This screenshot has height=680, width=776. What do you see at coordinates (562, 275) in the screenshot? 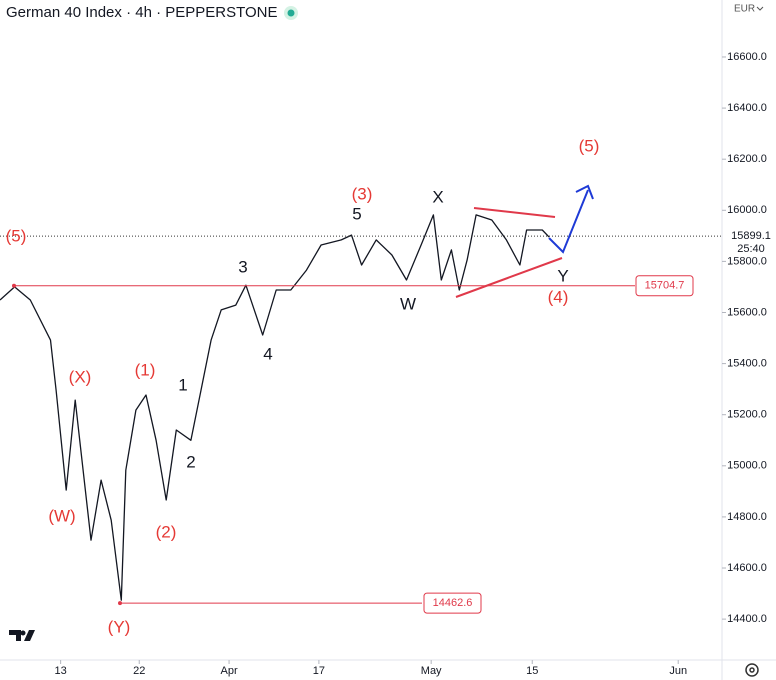
I see `wave-label: Y` at bounding box center [562, 275].